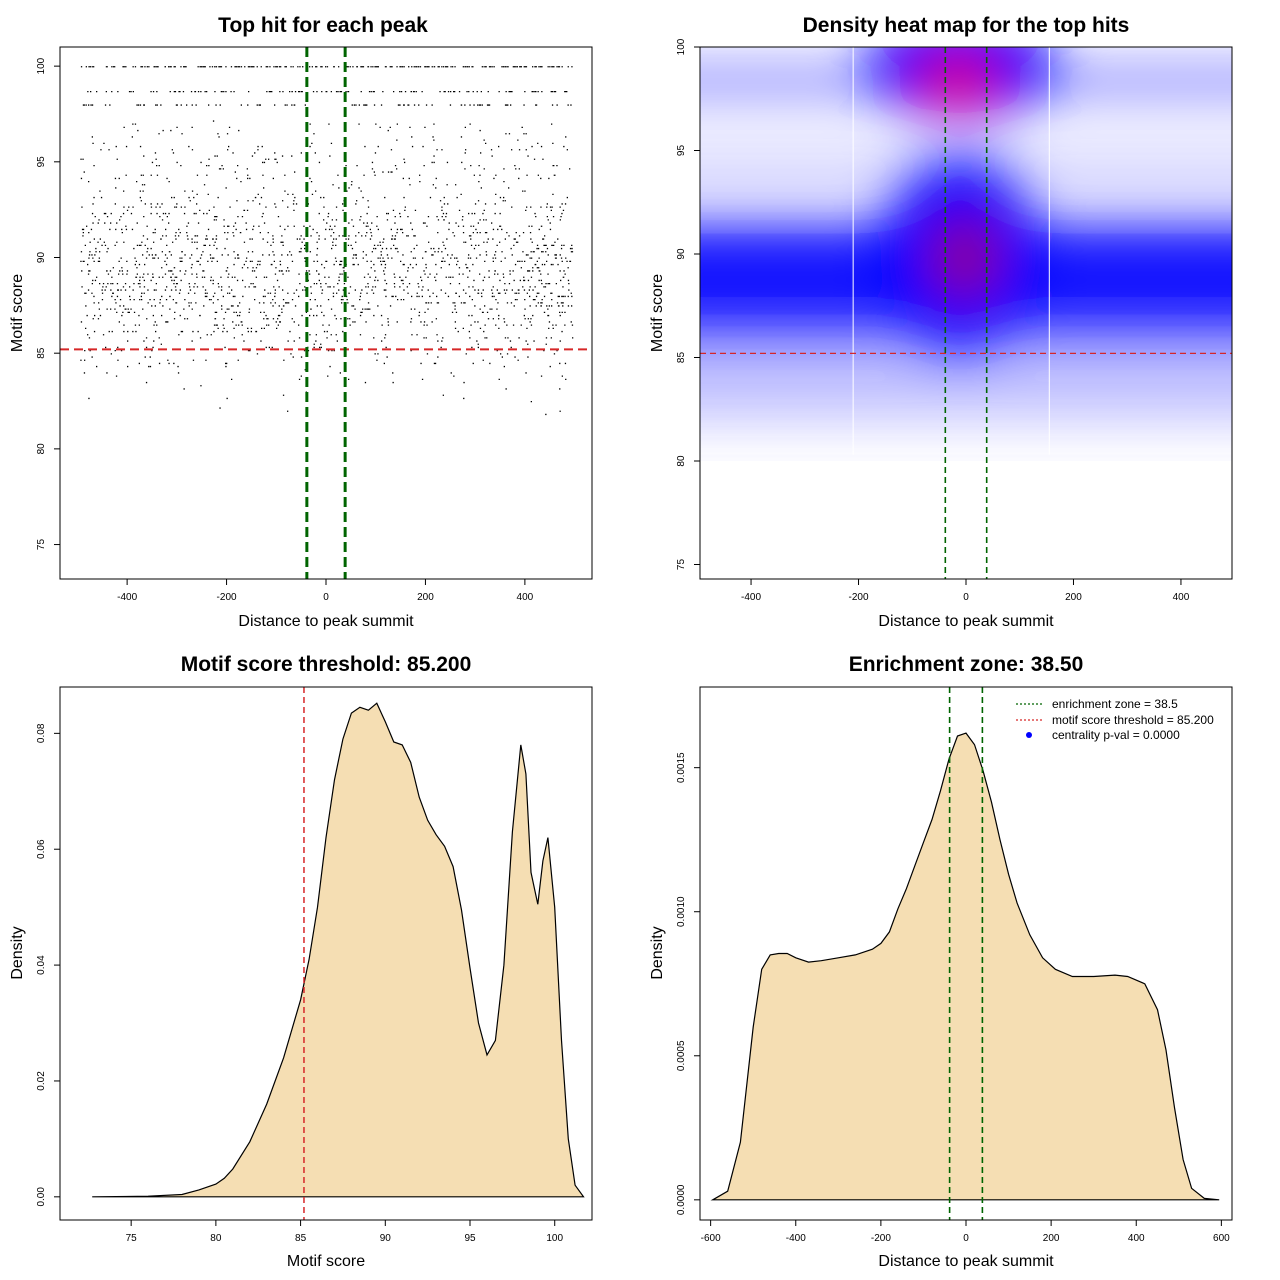 This screenshot has width=1280, height=1280. What do you see at coordinates (345, 1232) in the screenshot?
I see `score-density-x-axis: 75 80 85 90 95 100` at bounding box center [345, 1232].